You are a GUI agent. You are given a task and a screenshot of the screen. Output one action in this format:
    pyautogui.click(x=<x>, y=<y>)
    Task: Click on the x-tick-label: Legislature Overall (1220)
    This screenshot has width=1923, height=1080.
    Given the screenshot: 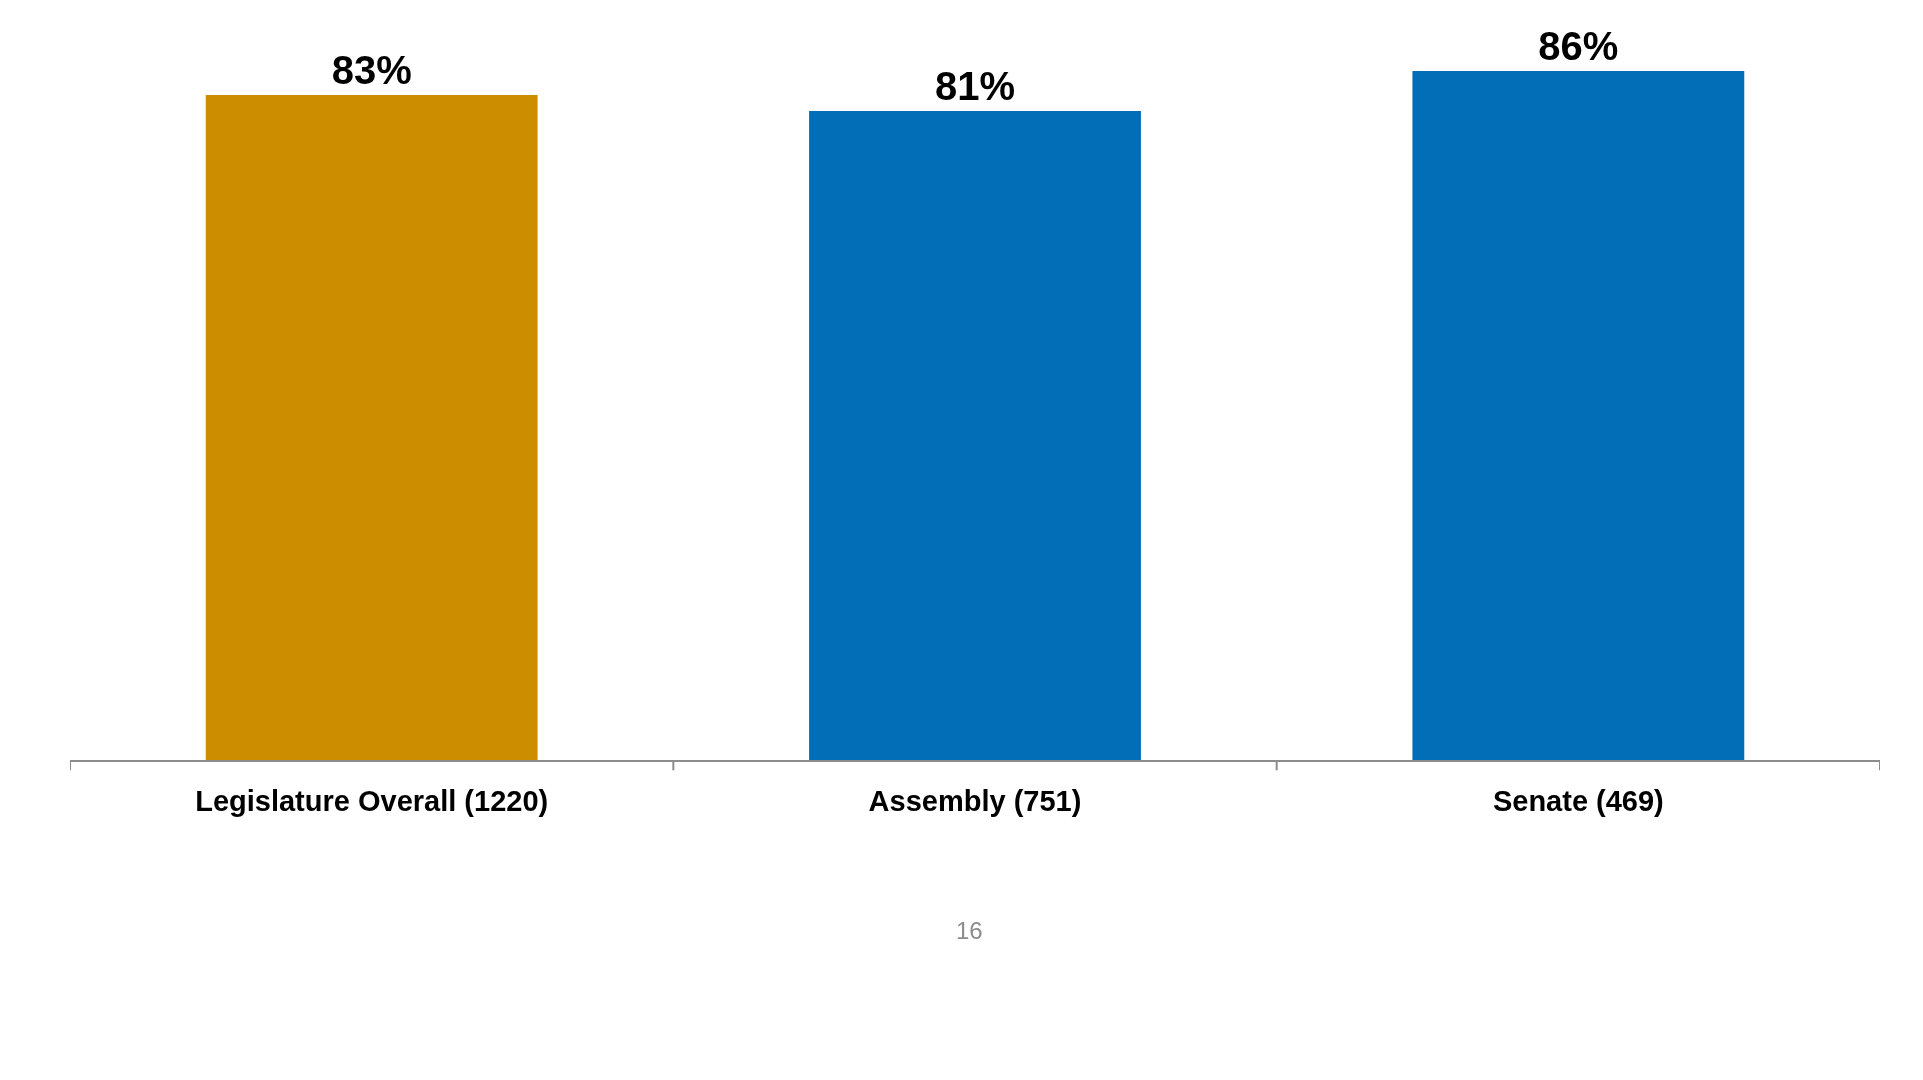 What is the action you would take?
    pyautogui.click(x=372, y=800)
    